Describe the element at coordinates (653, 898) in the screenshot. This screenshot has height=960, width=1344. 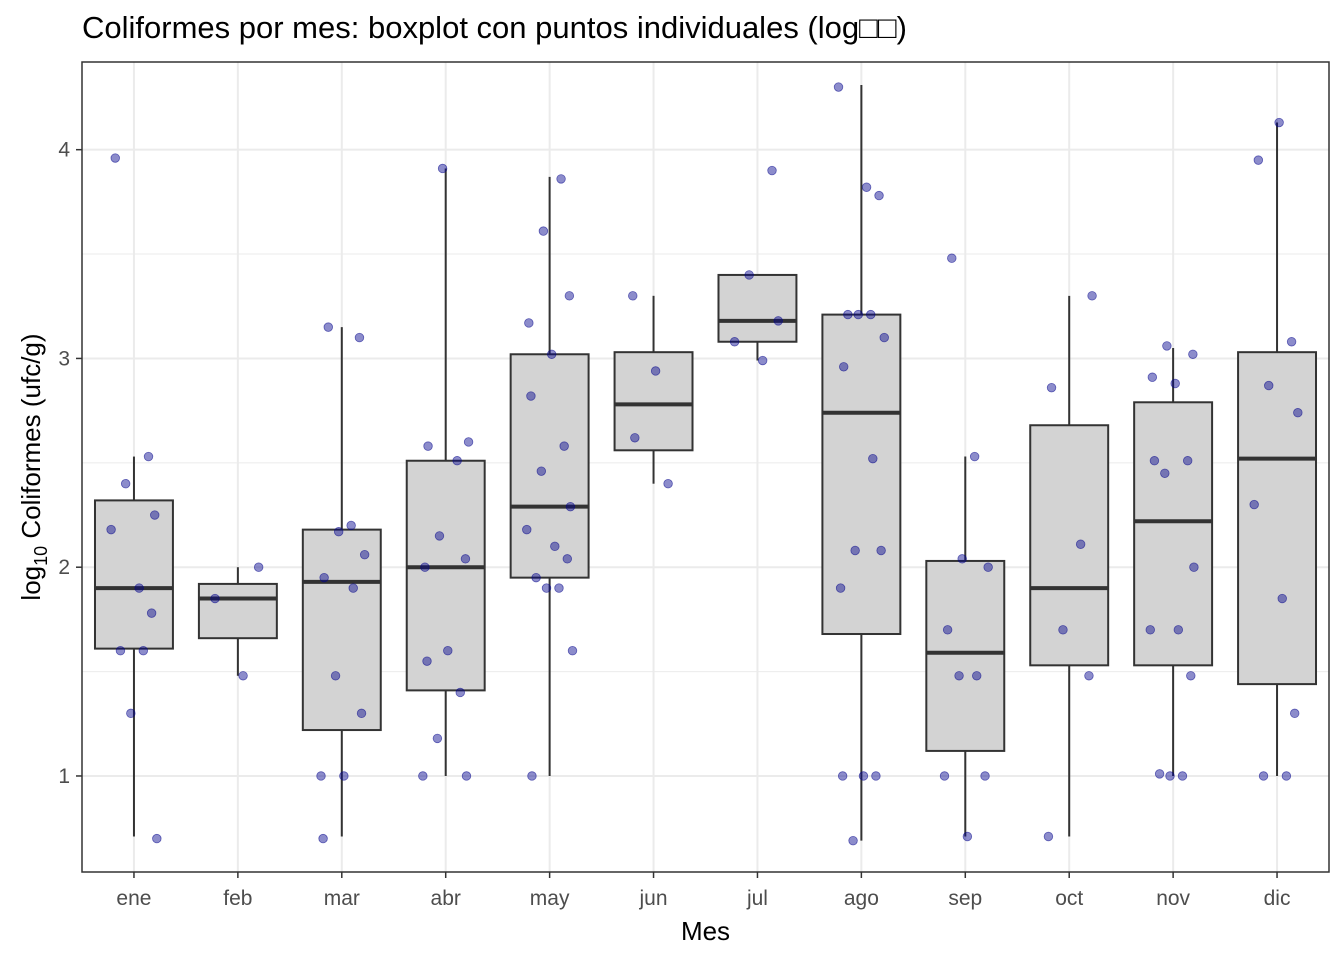
I see `x-tick-label-jun: jun` at that location.